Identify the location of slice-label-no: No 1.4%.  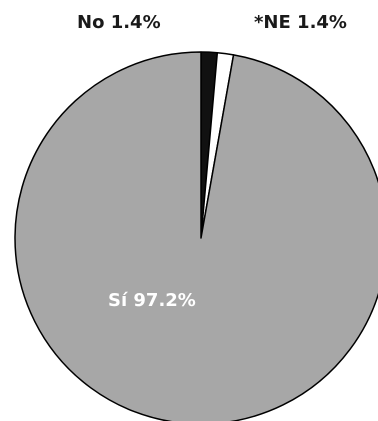
(119, 22).